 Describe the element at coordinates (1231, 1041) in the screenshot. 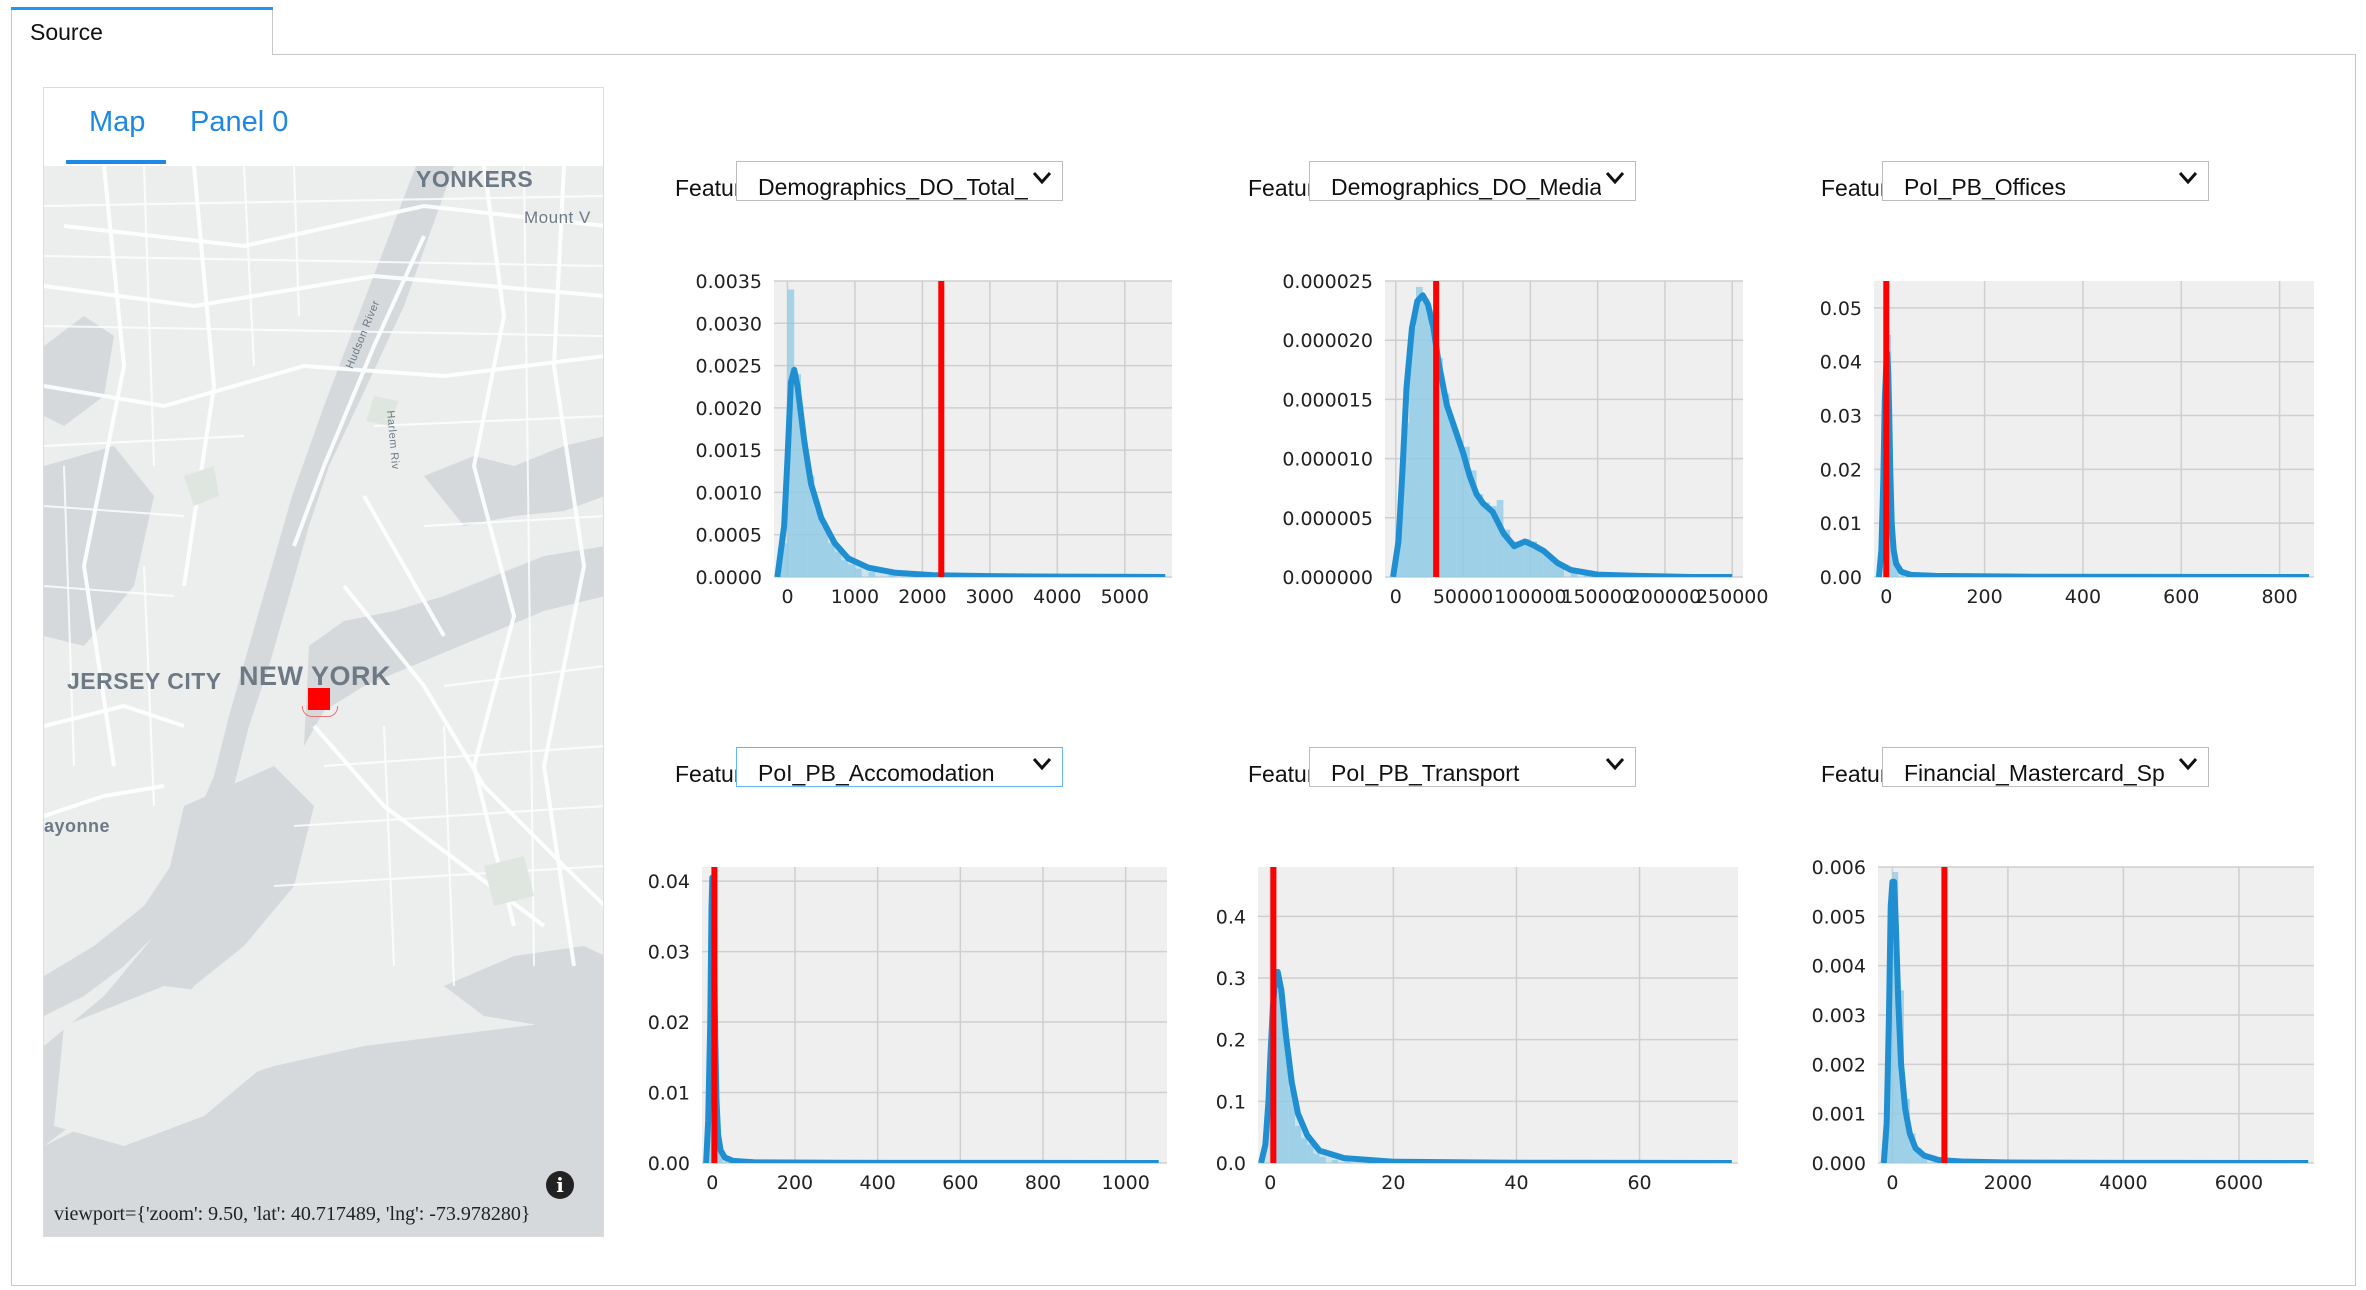

I see `y-tick-label: 0.2` at that location.